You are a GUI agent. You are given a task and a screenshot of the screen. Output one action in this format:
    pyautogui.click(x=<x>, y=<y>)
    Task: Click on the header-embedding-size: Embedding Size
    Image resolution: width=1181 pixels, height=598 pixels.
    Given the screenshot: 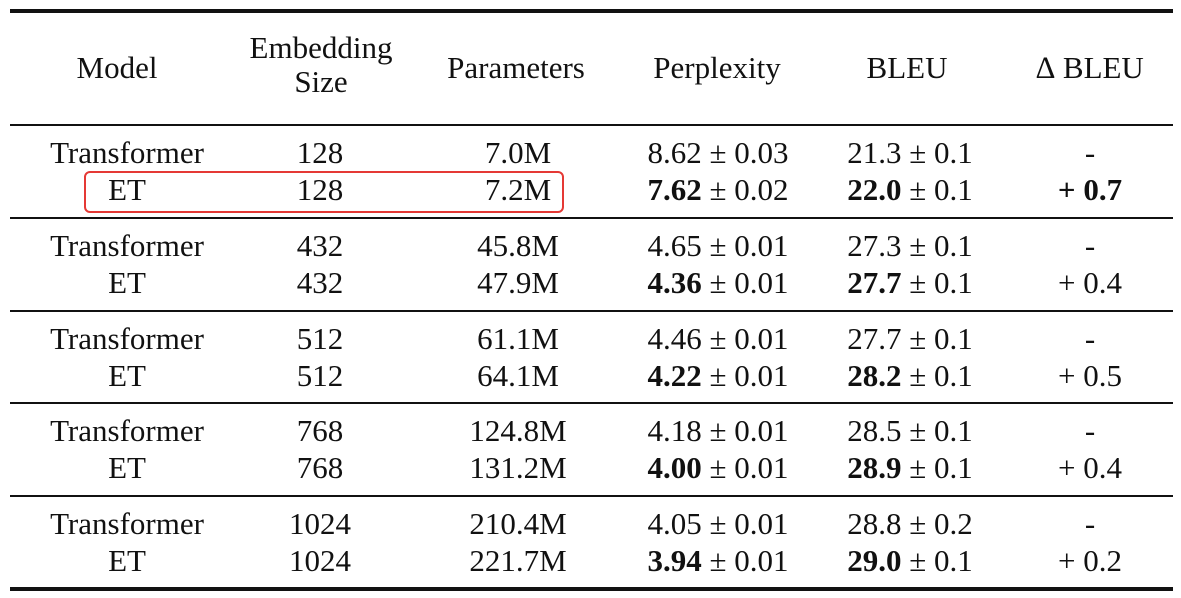 What is the action you would take?
    pyautogui.click(x=321, y=65)
    